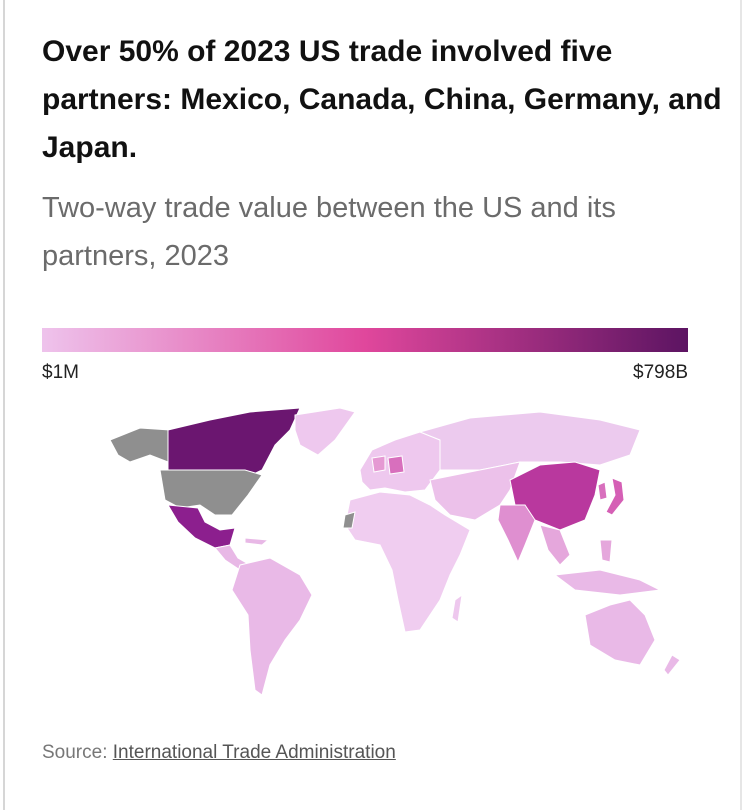 The image size is (750, 810). What do you see at coordinates (75, 752) in the screenshot?
I see `source-prefix: Source:` at bounding box center [75, 752].